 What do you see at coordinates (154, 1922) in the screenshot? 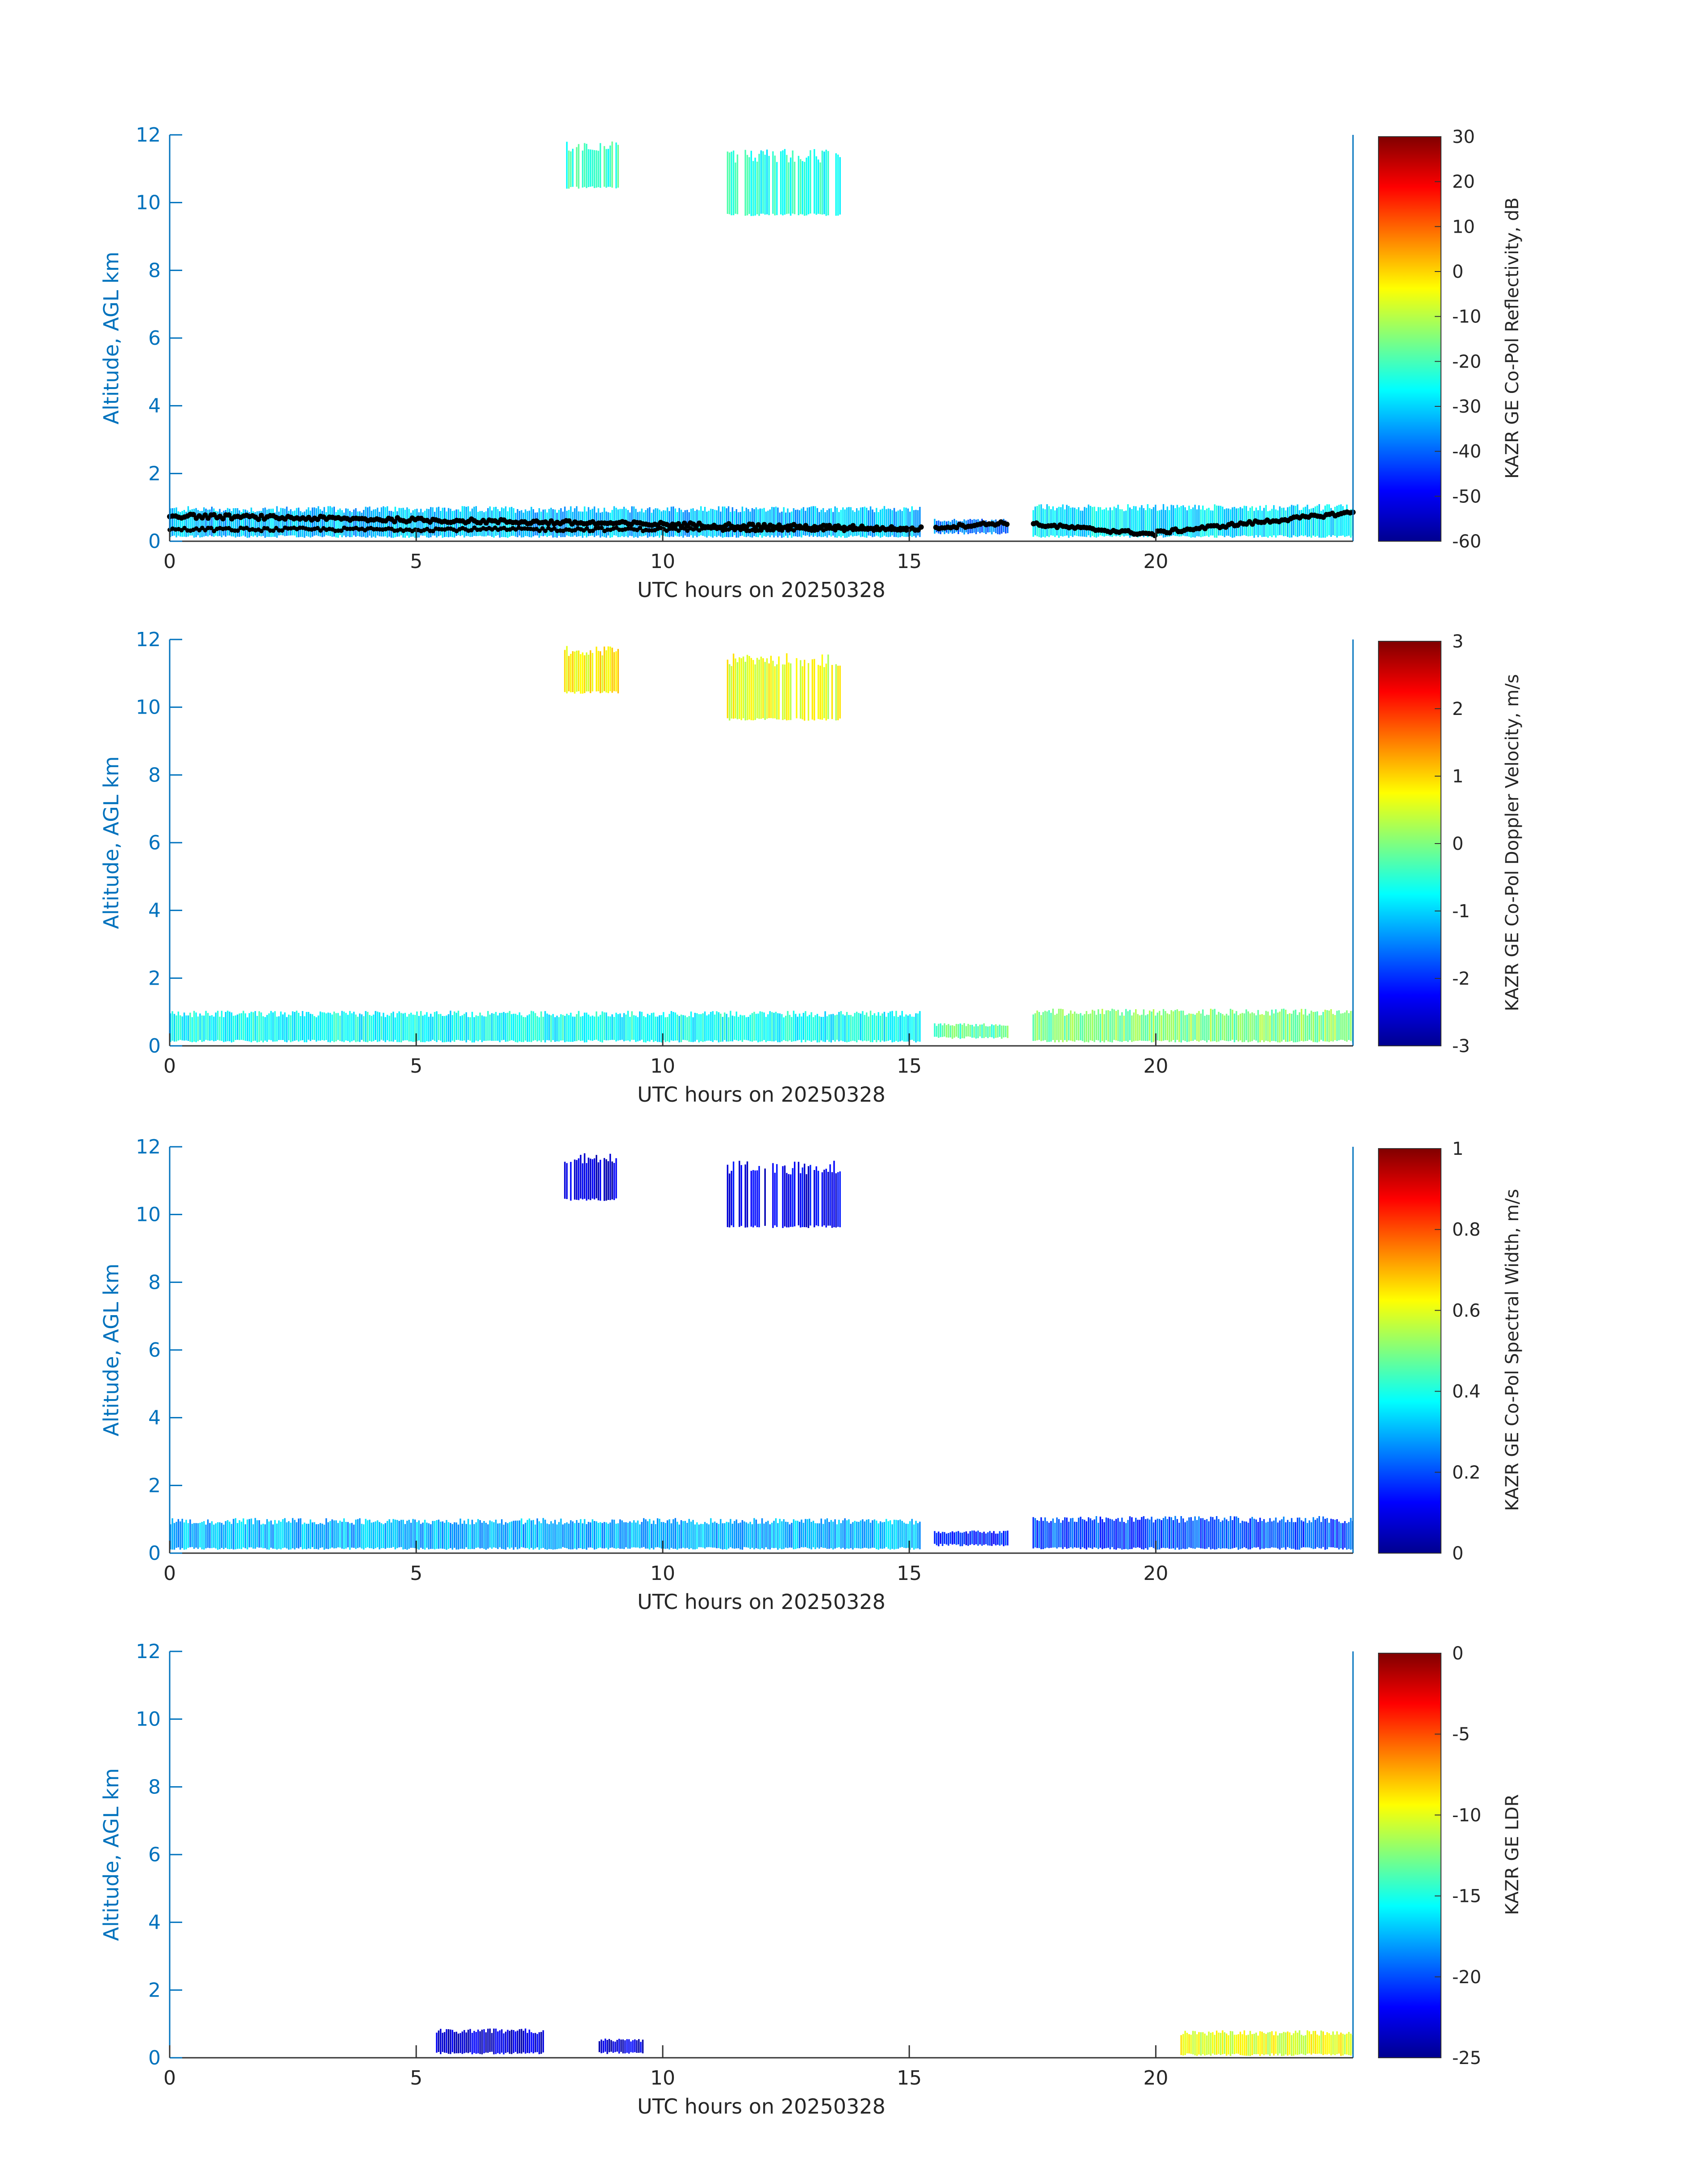
I see `y-tick-label: 4` at bounding box center [154, 1922].